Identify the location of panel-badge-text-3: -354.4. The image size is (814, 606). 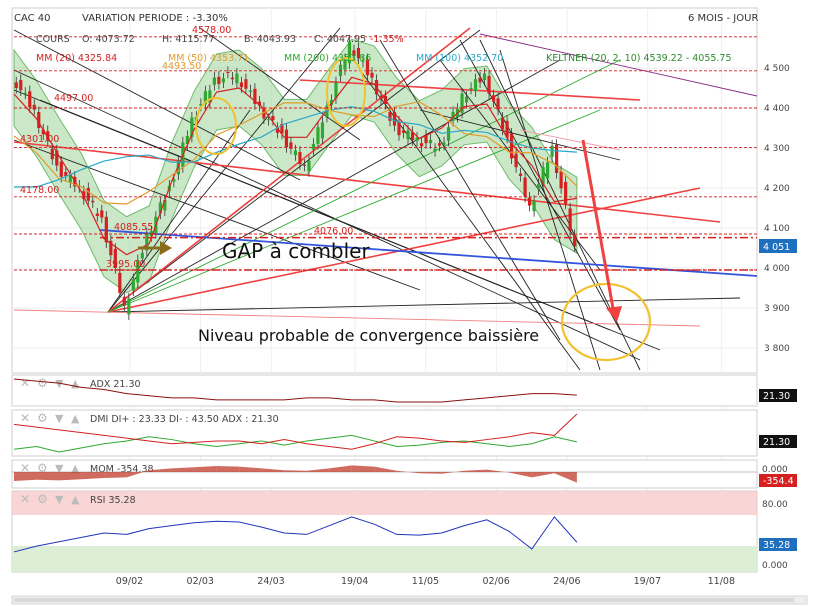
(778, 481).